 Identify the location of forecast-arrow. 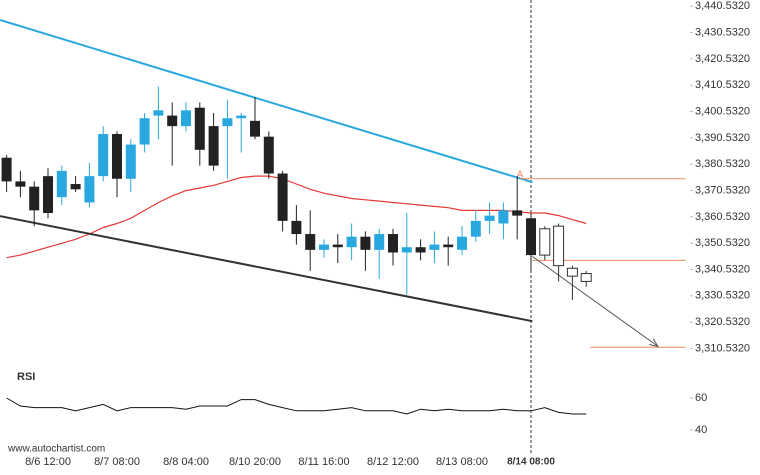
(595, 301).